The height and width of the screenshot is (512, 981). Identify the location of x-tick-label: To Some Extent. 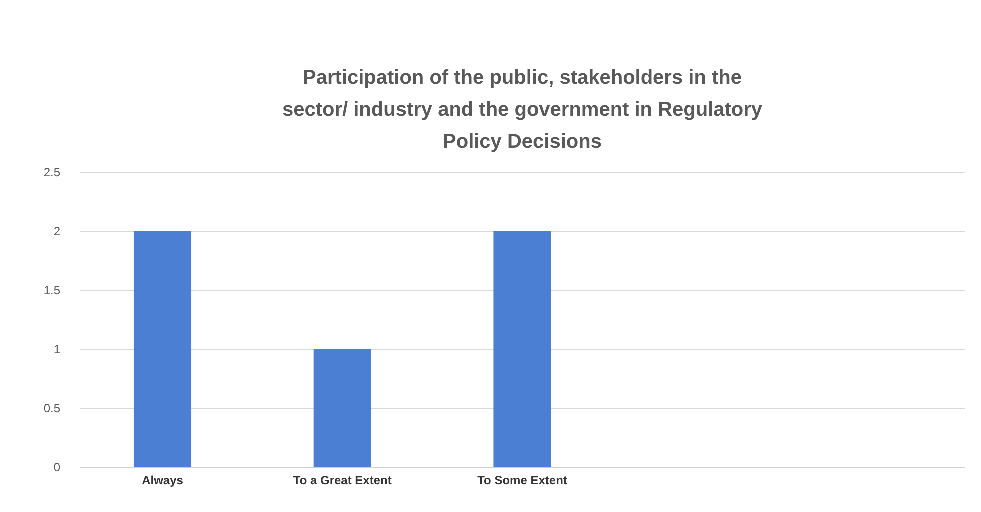
(523, 481).